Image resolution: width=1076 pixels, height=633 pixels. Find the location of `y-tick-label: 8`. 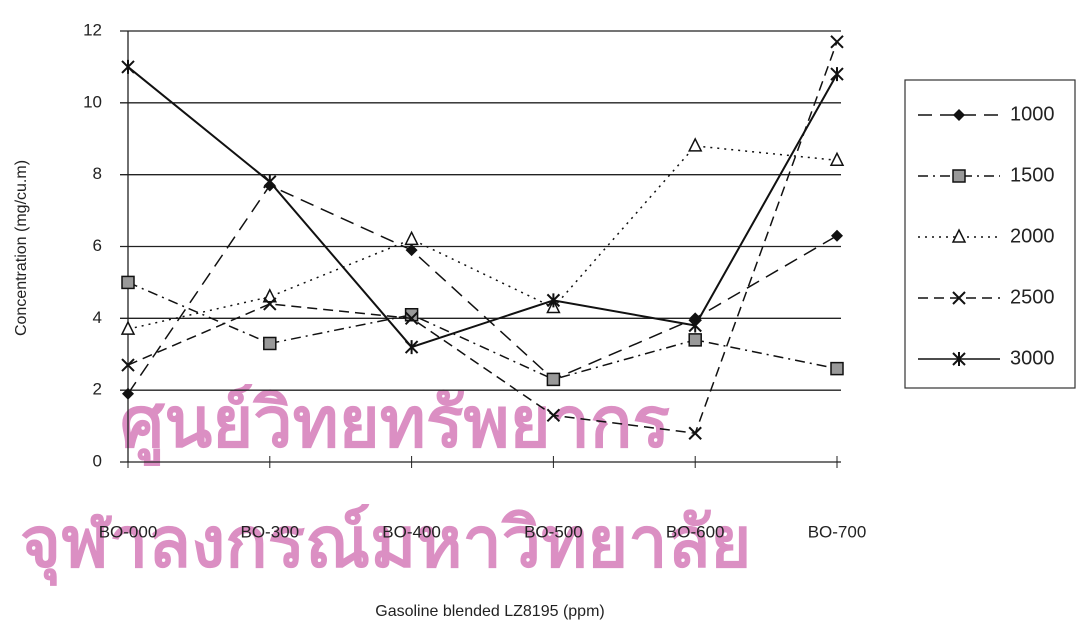

y-tick-label: 8 is located at coordinates (97, 173).